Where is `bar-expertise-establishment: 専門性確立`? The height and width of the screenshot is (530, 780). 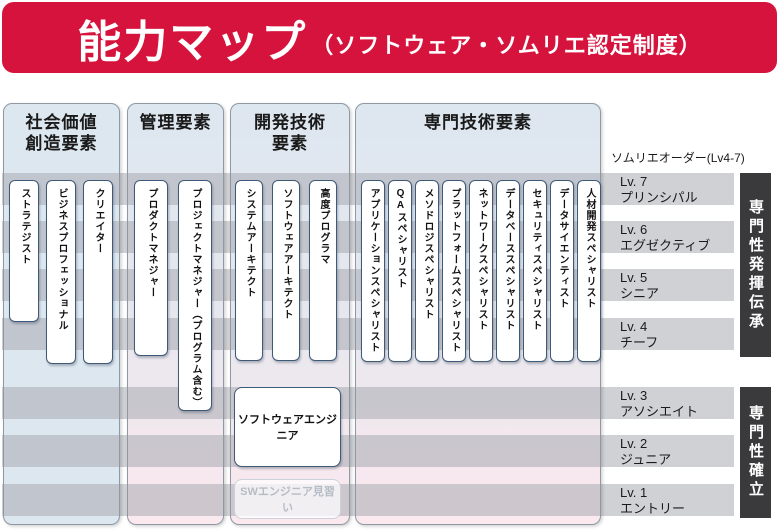
bar-expertise-establishment: 専門性確立 is located at coordinates (755, 452).